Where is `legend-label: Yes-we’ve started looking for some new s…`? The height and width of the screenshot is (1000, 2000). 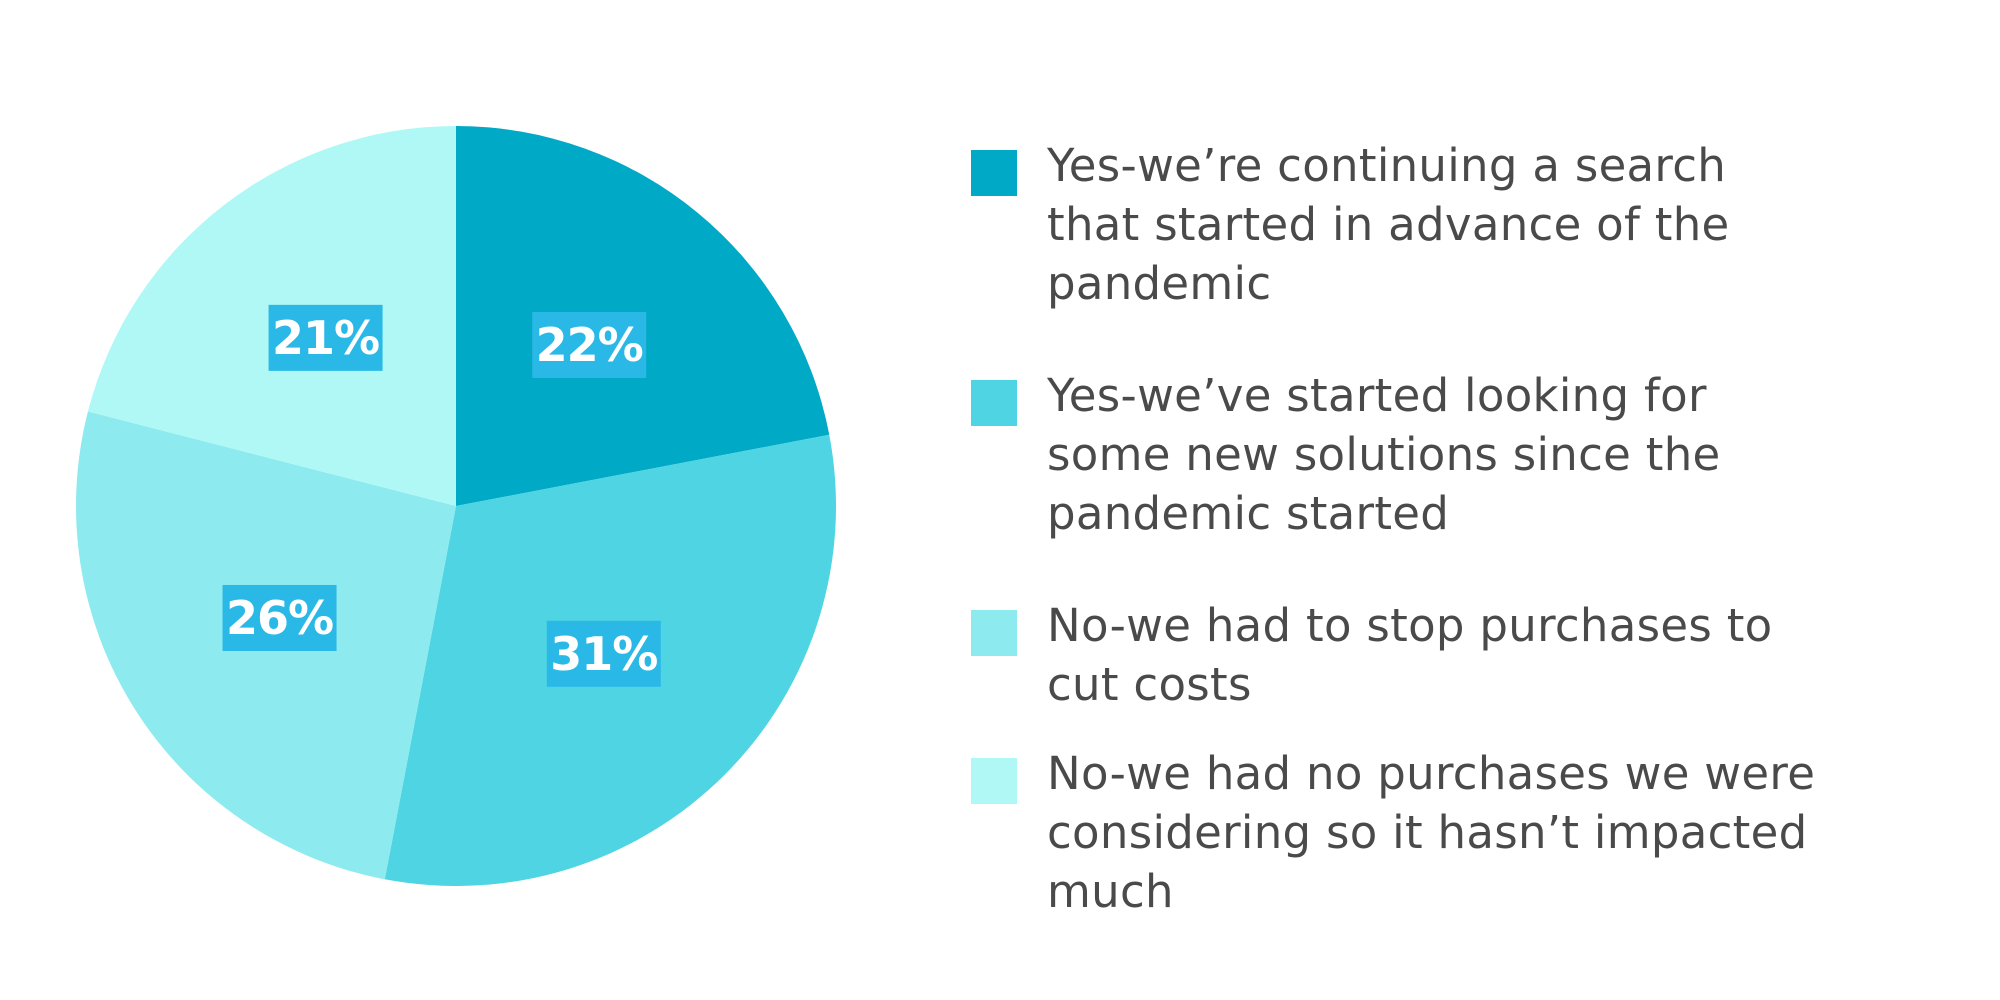 legend-label: Yes-we’ve started looking for some new s… is located at coordinates (1384, 454).